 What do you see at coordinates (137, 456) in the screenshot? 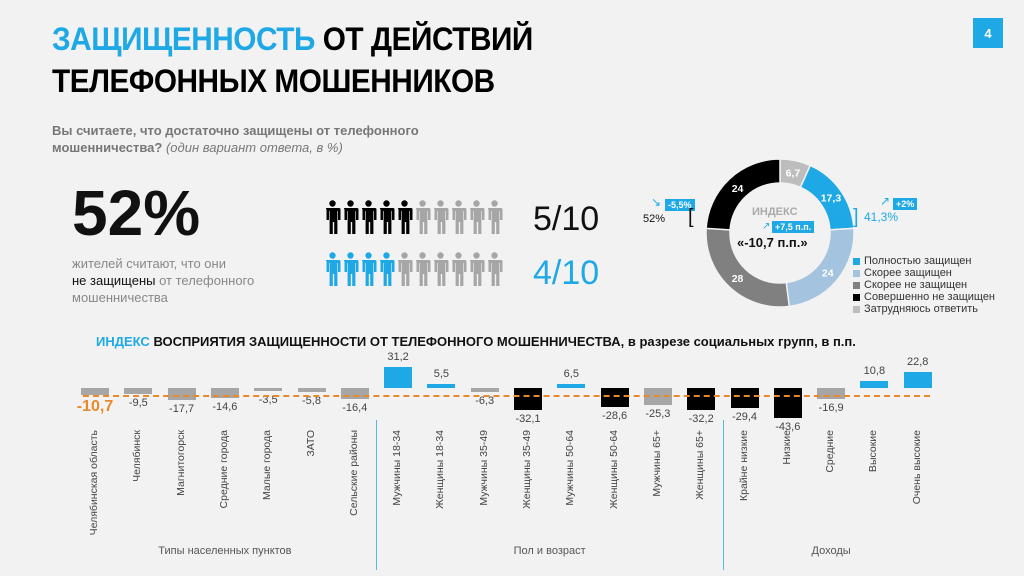
I see `category-label: Челябинск` at bounding box center [137, 456].